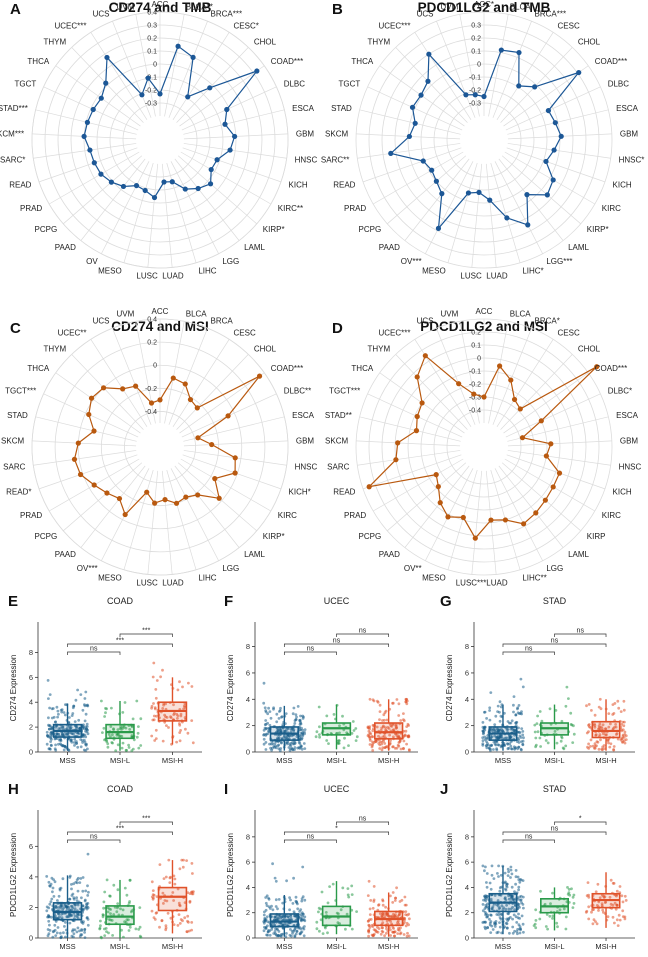  I want to click on category-label: SARC*, so click(12, 159).